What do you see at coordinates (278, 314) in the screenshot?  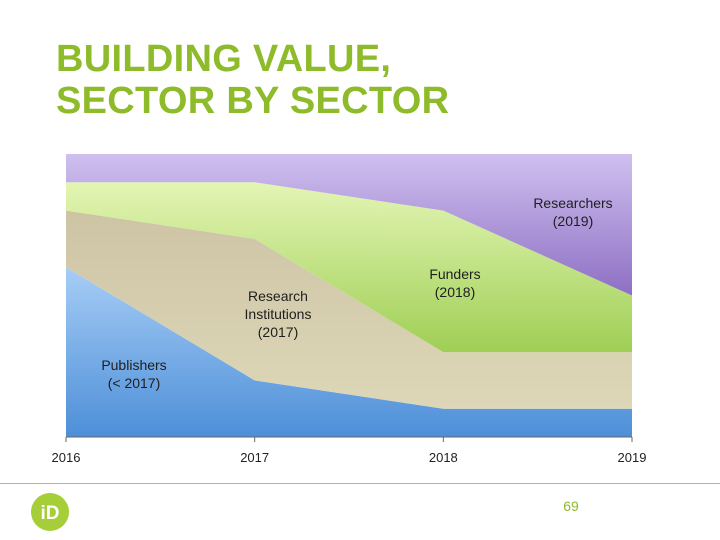 I see `annotation-label: Institutions` at bounding box center [278, 314].